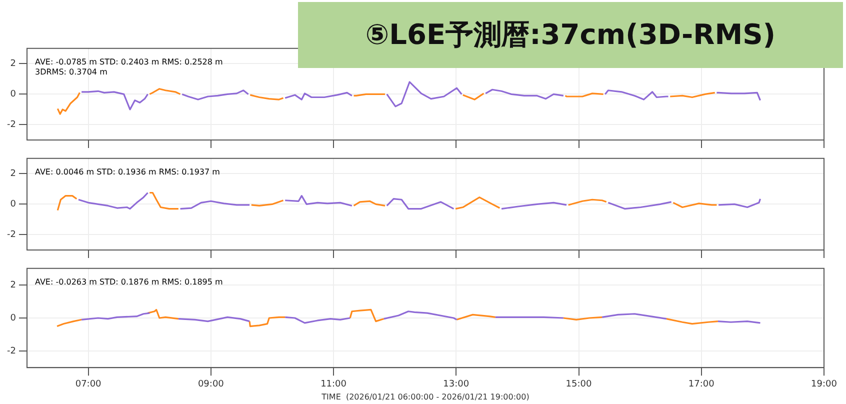  I want to click on annotation: 3DRMS: 0.3704 m, so click(71, 71).